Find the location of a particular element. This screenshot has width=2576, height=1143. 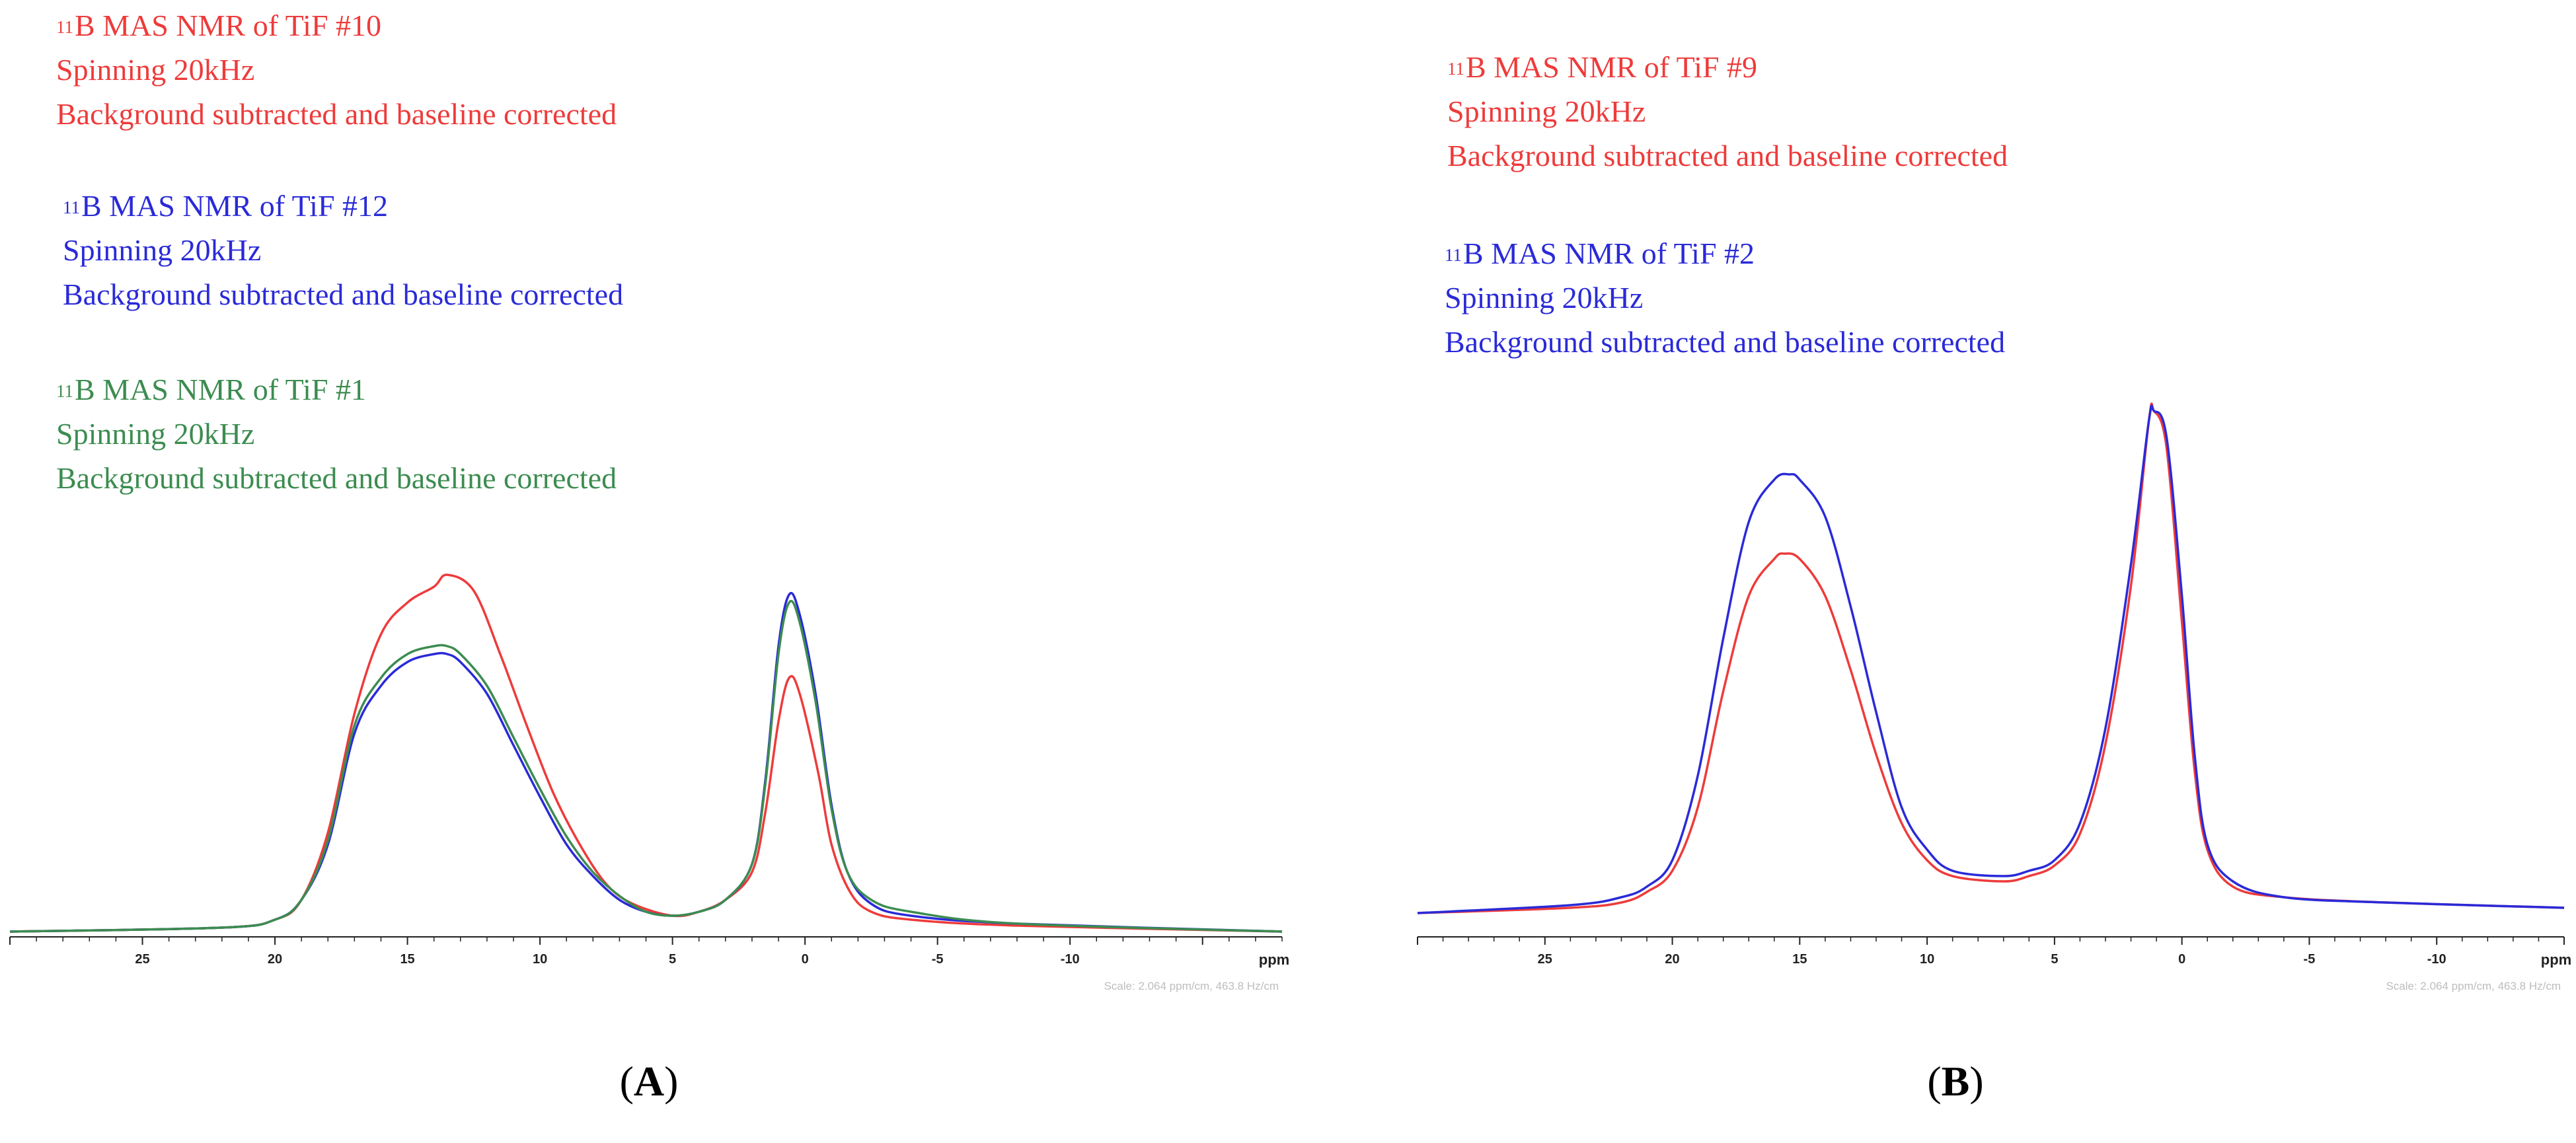

legend-title: 11B MAS NMR of TiF #1 is located at coordinates (211, 389).